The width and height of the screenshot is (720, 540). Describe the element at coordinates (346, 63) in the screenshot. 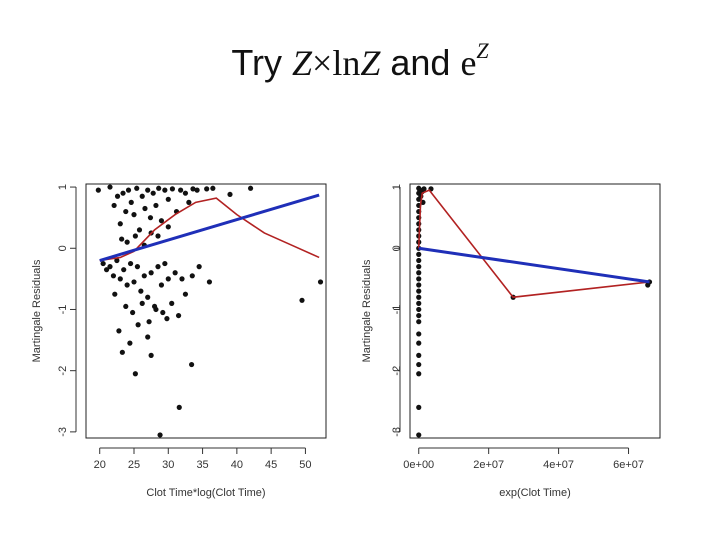

I see `title-ln: ln` at that location.